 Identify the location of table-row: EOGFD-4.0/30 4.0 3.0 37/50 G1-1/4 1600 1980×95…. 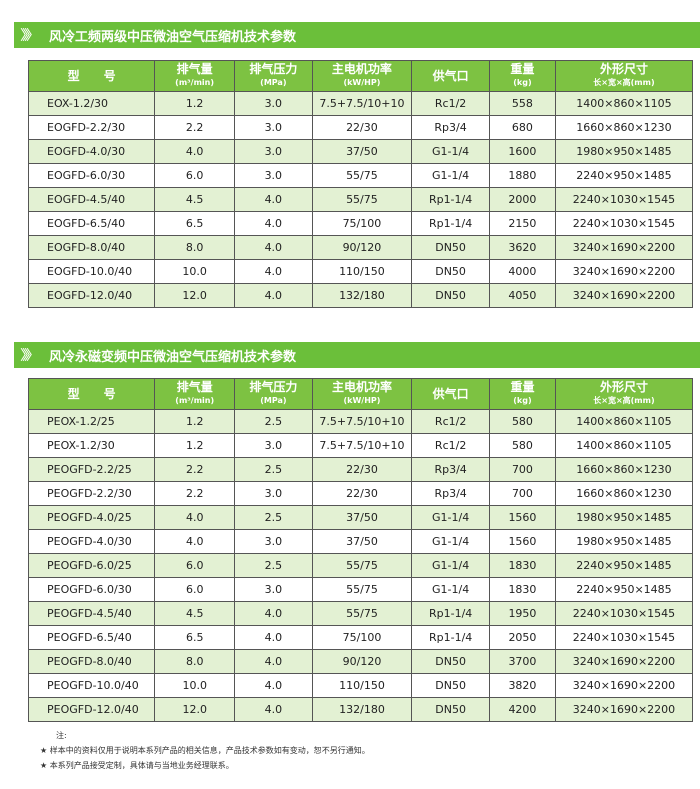
(360, 151).